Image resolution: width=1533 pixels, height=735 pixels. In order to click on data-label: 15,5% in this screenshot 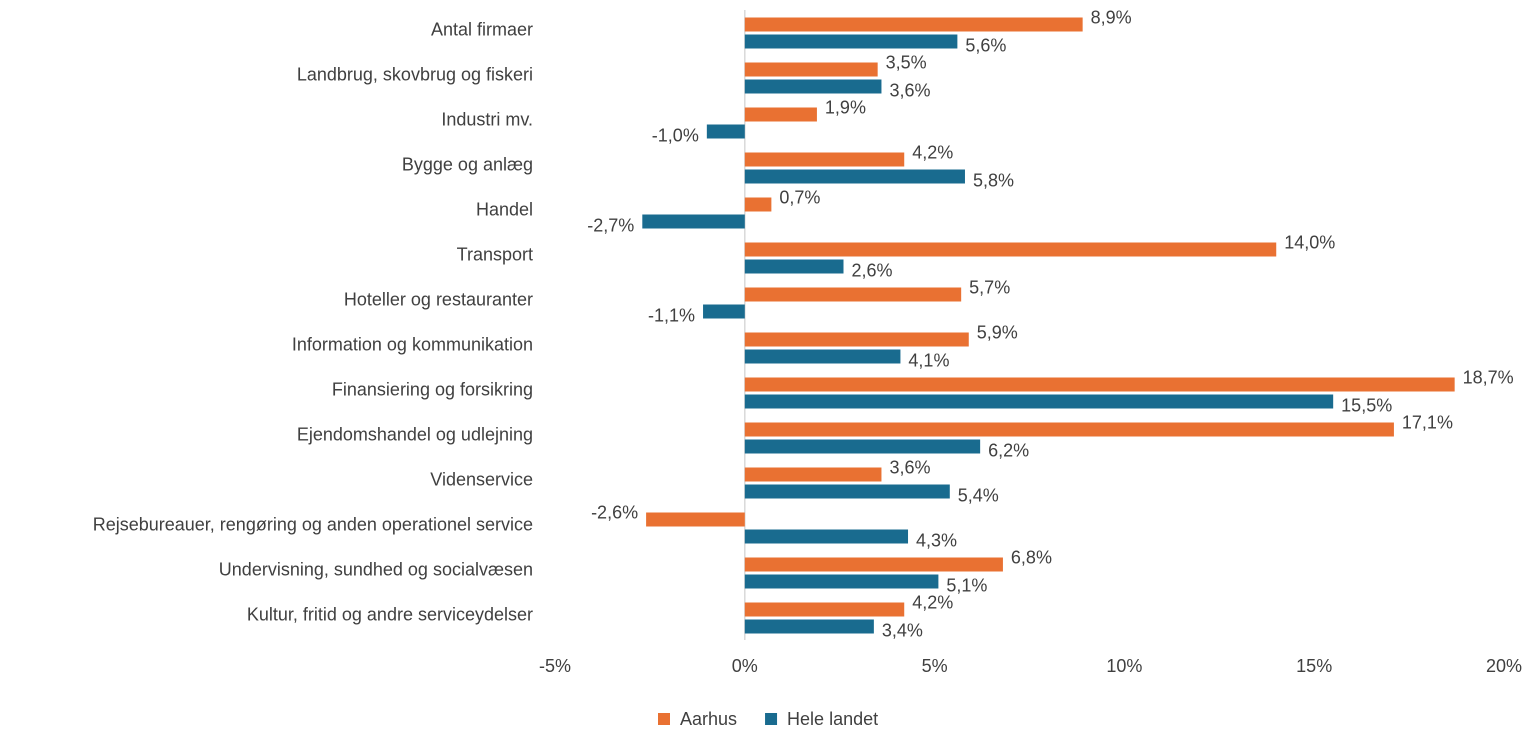, I will do `click(1366, 405)`.